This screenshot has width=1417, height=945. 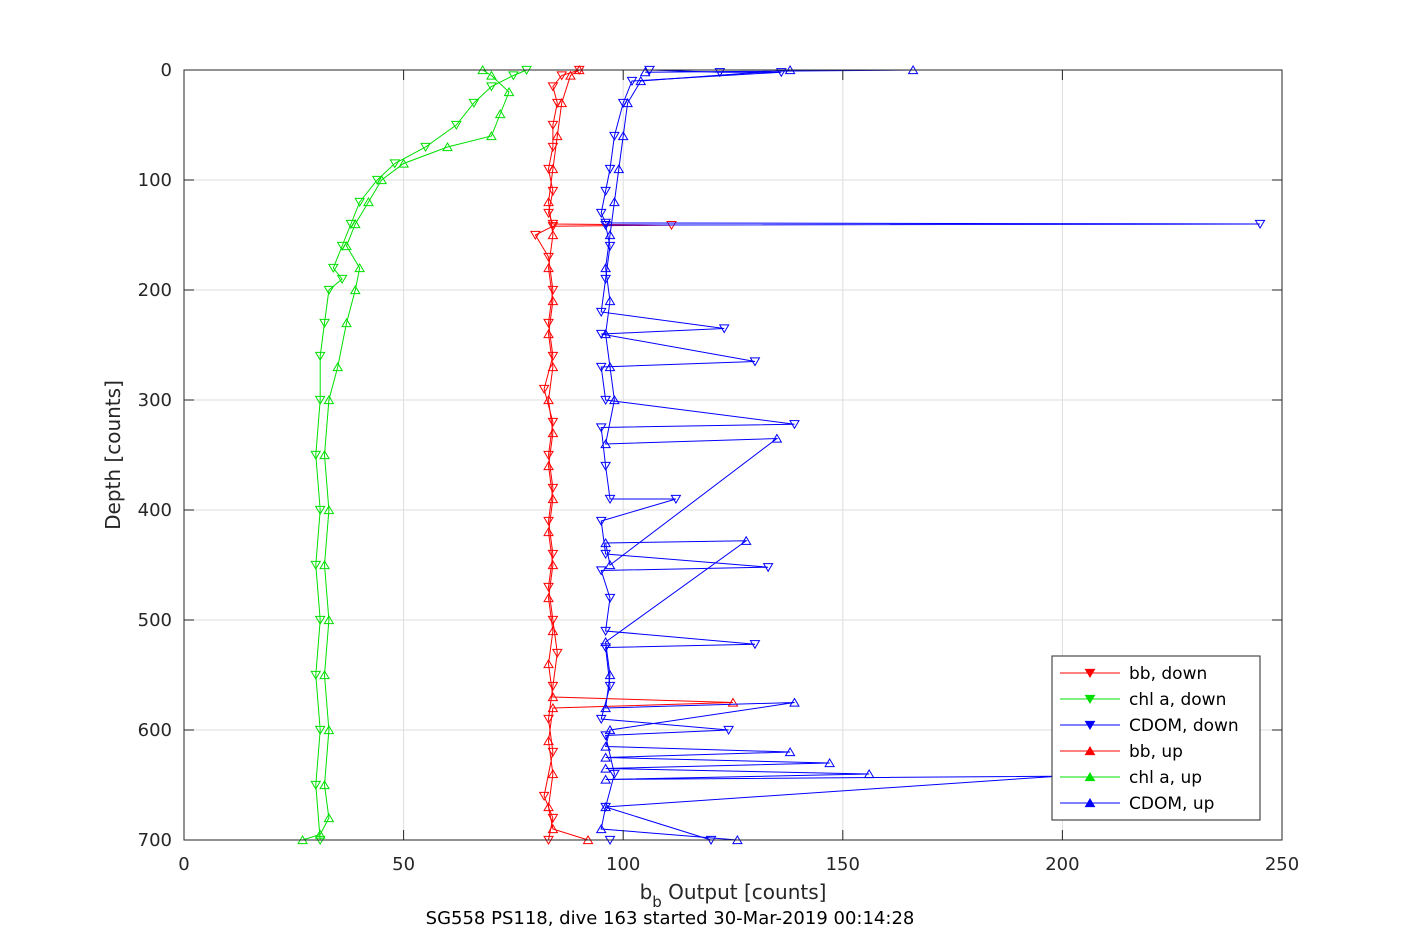 What do you see at coordinates (403, 864) in the screenshot?
I see `x-tick-label: 50` at bounding box center [403, 864].